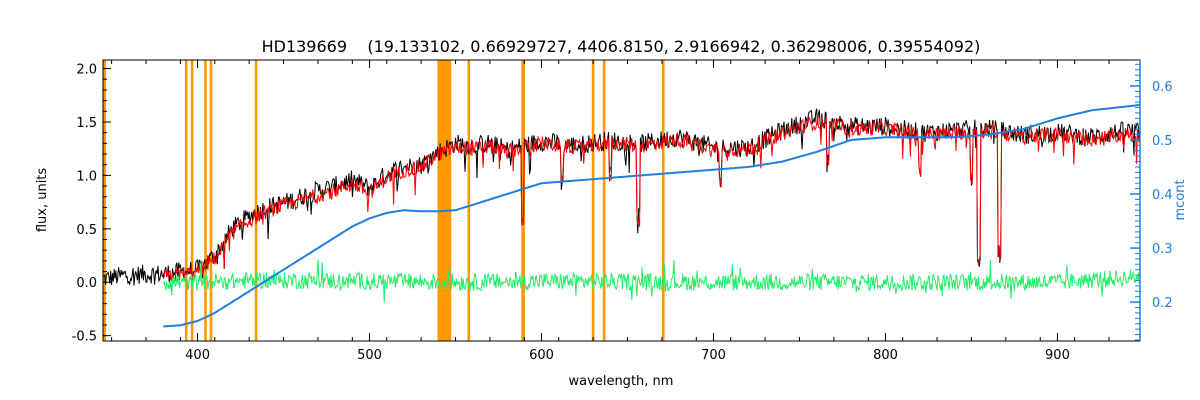 The height and width of the screenshot is (400, 1200). I want to click on x-tick-label: 700, so click(713, 355).